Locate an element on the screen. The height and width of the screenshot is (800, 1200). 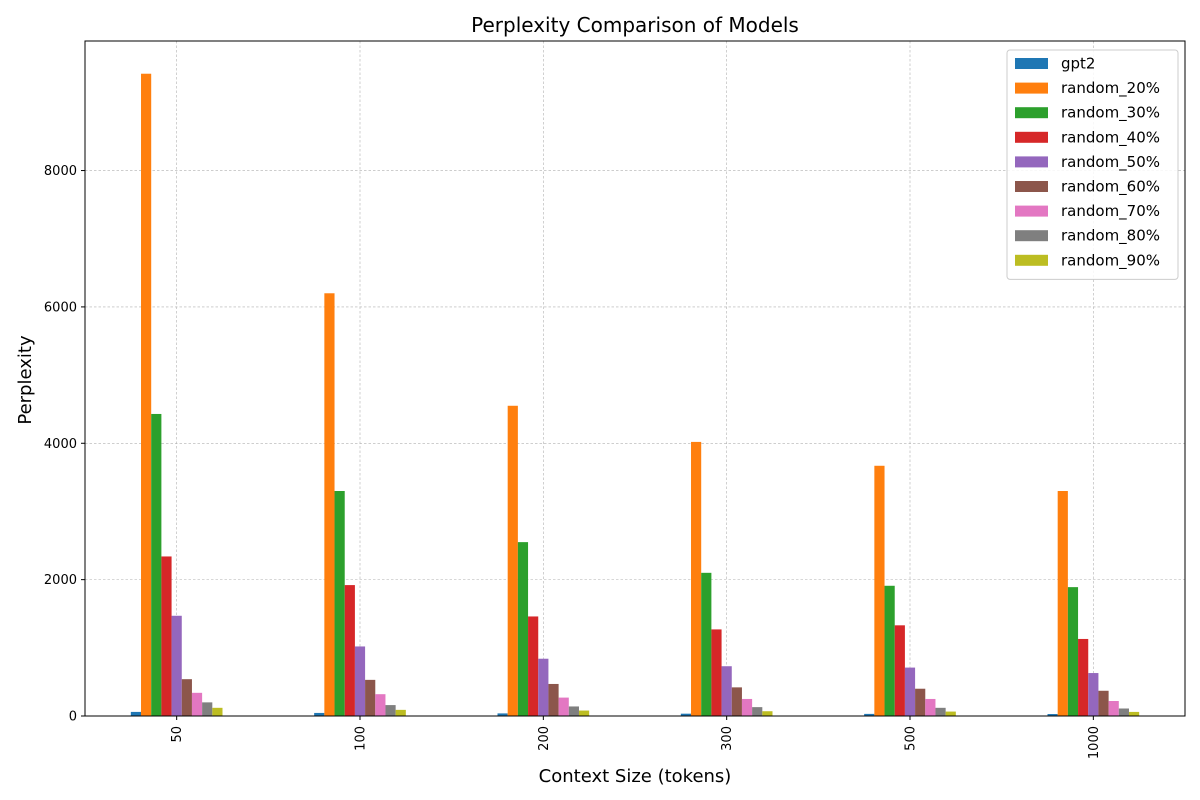
x-axis-label: Context Size (tokens) is located at coordinates (635, 776).